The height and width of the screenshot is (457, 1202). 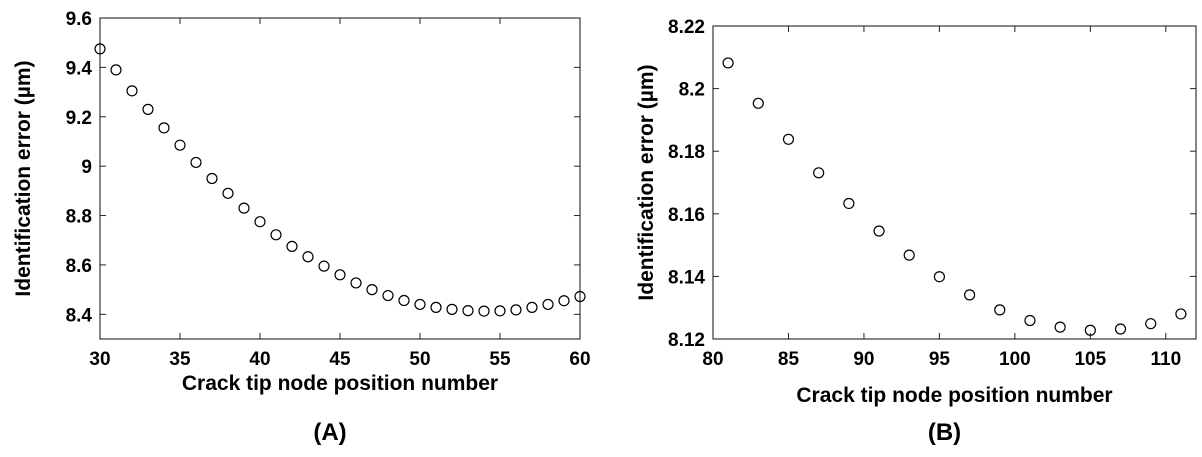 What do you see at coordinates (259, 359) in the screenshot?
I see `x-tick-label: 40` at bounding box center [259, 359].